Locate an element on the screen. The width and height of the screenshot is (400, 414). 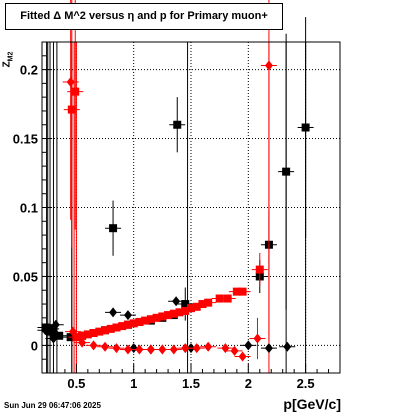
x-tick-label: 2.5 is located at coordinates (306, 383).